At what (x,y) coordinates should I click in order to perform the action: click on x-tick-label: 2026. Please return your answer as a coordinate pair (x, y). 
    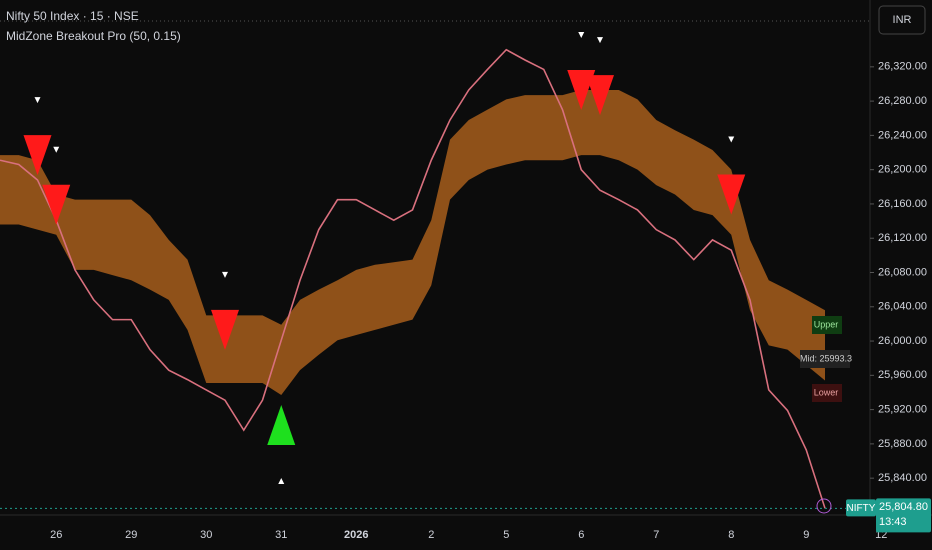
    Looking at the image, I should click on (356, 535).